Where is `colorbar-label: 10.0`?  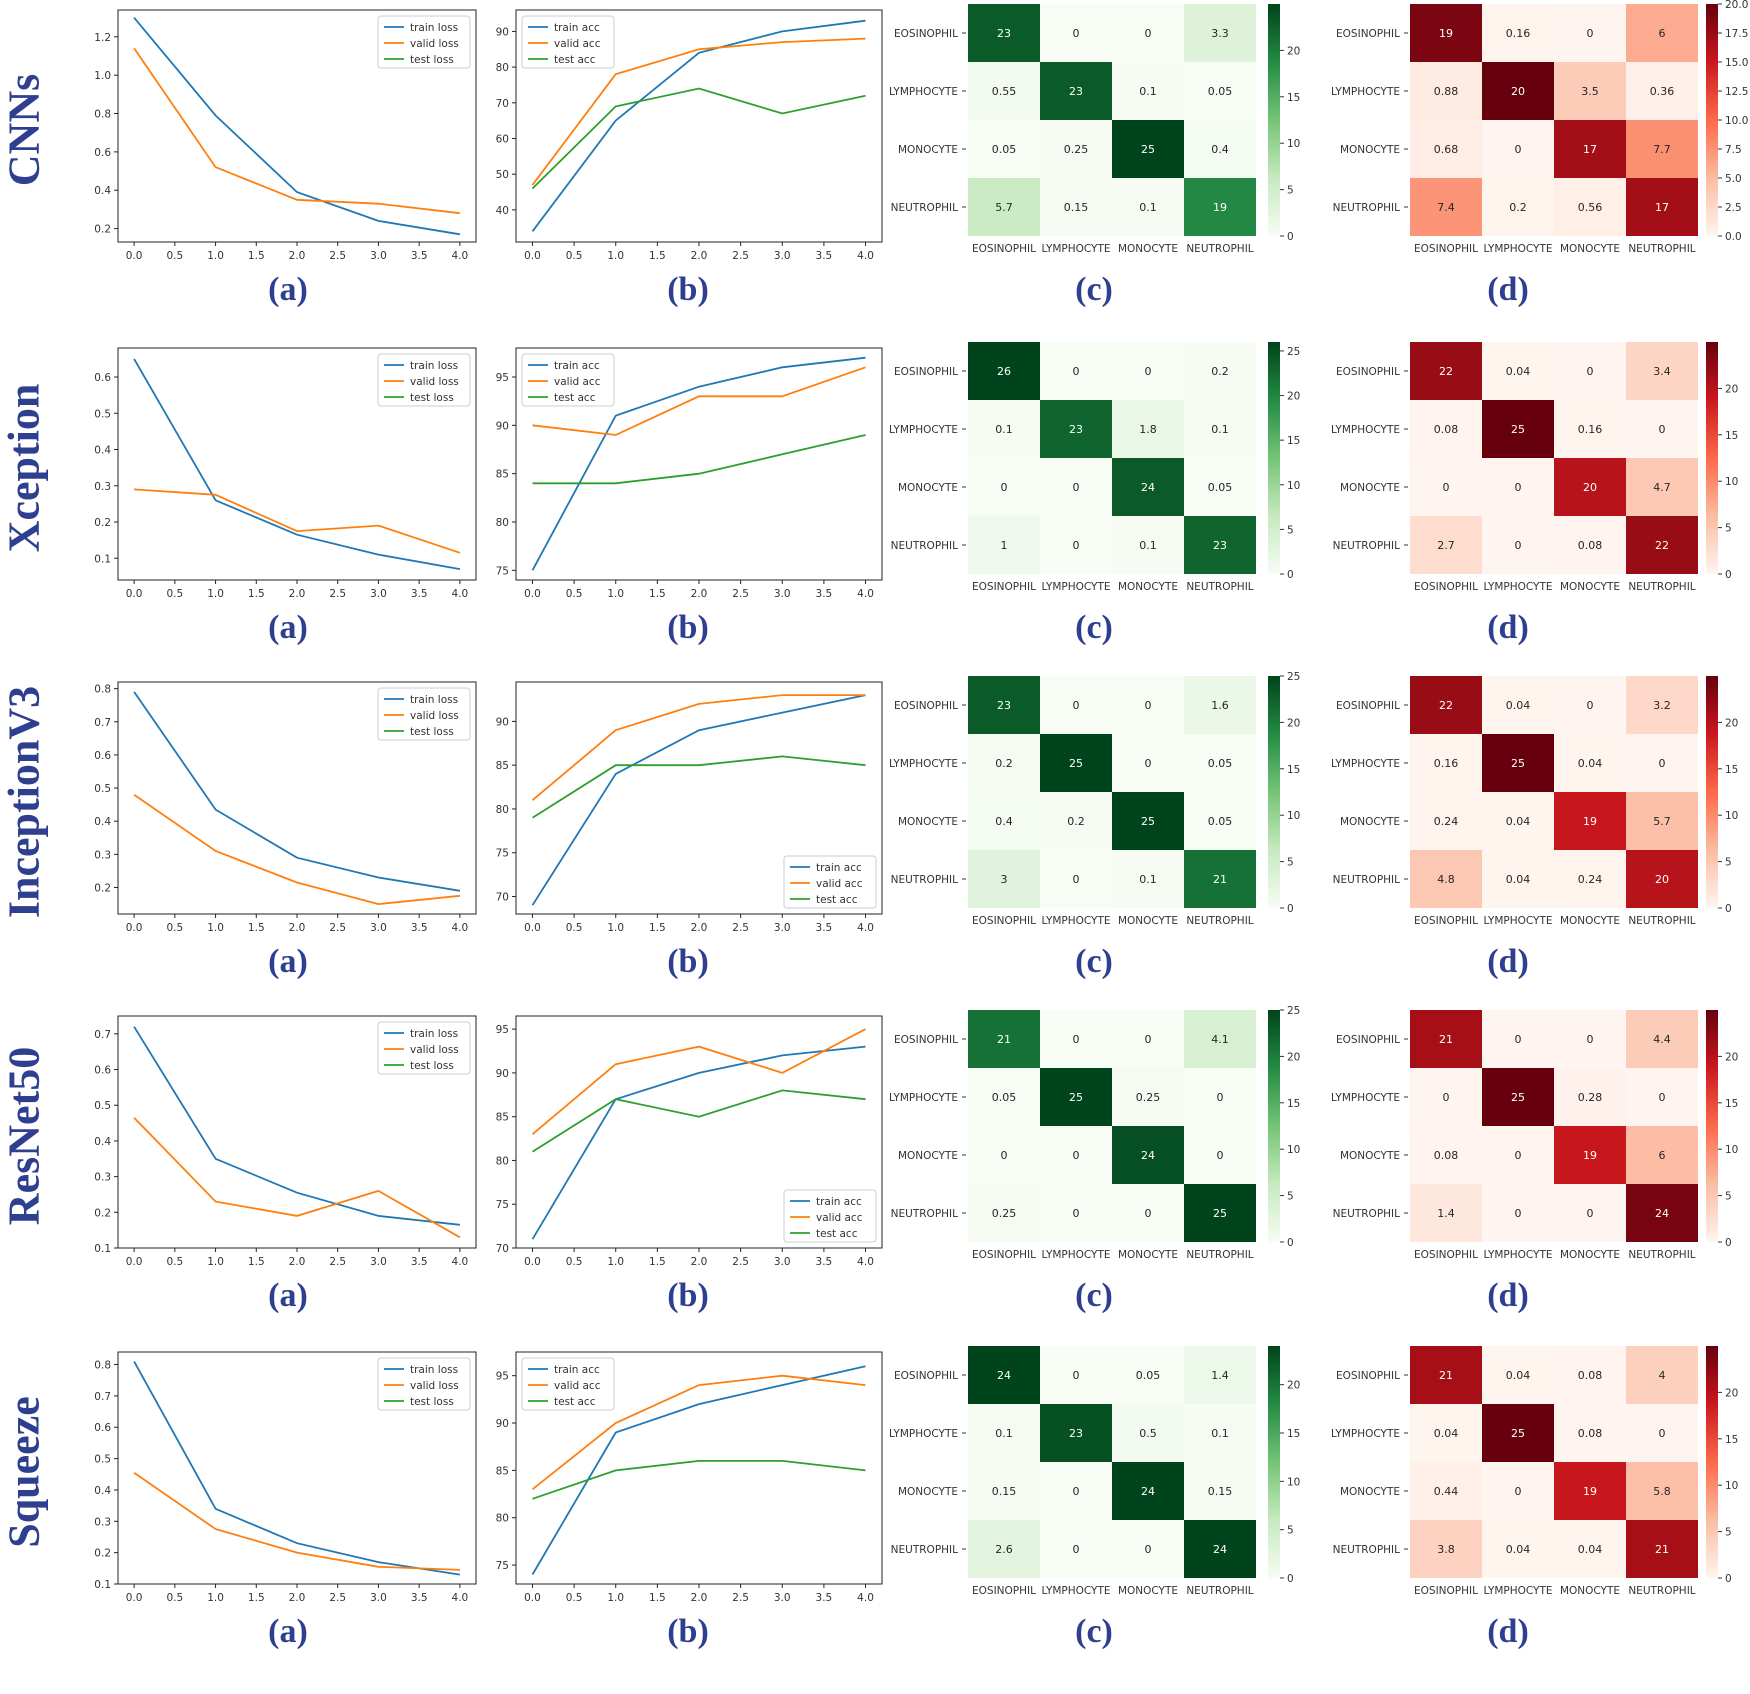
colorbar-label: 10.0 is located at coordinates (1736, 121).